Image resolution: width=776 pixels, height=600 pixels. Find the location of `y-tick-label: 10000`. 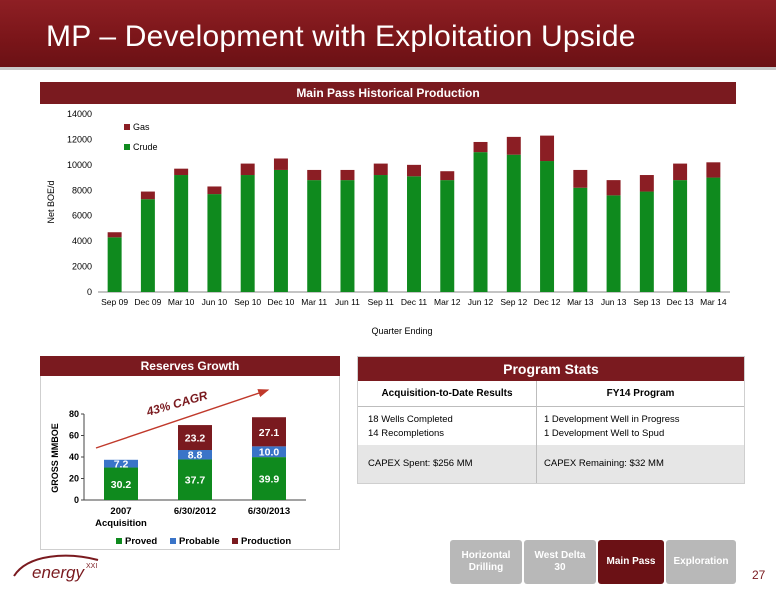

y-tick-label: 10000 is located at coordinates (79, 165).